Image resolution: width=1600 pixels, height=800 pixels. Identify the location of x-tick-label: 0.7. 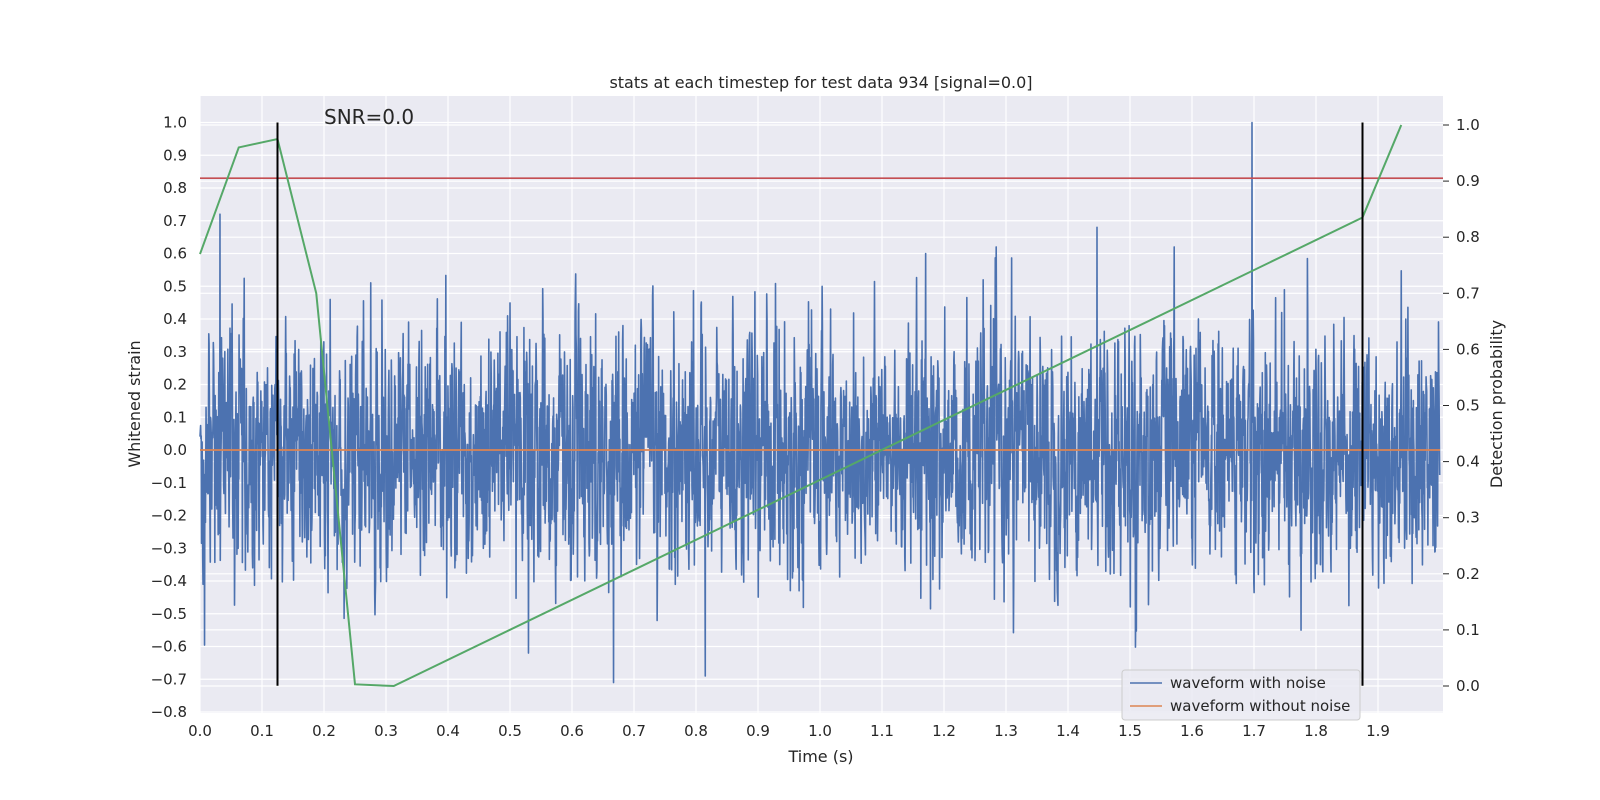
(634, 731).